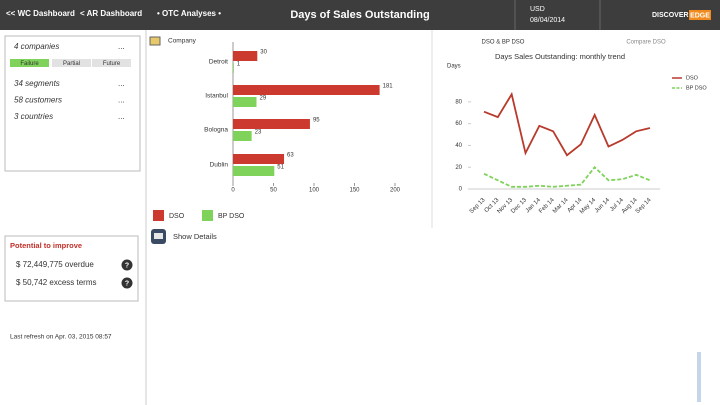 This screenshot has width=720, height=405. I want to click on page-title: Days of Sales Outstanding, so click(359, 15).